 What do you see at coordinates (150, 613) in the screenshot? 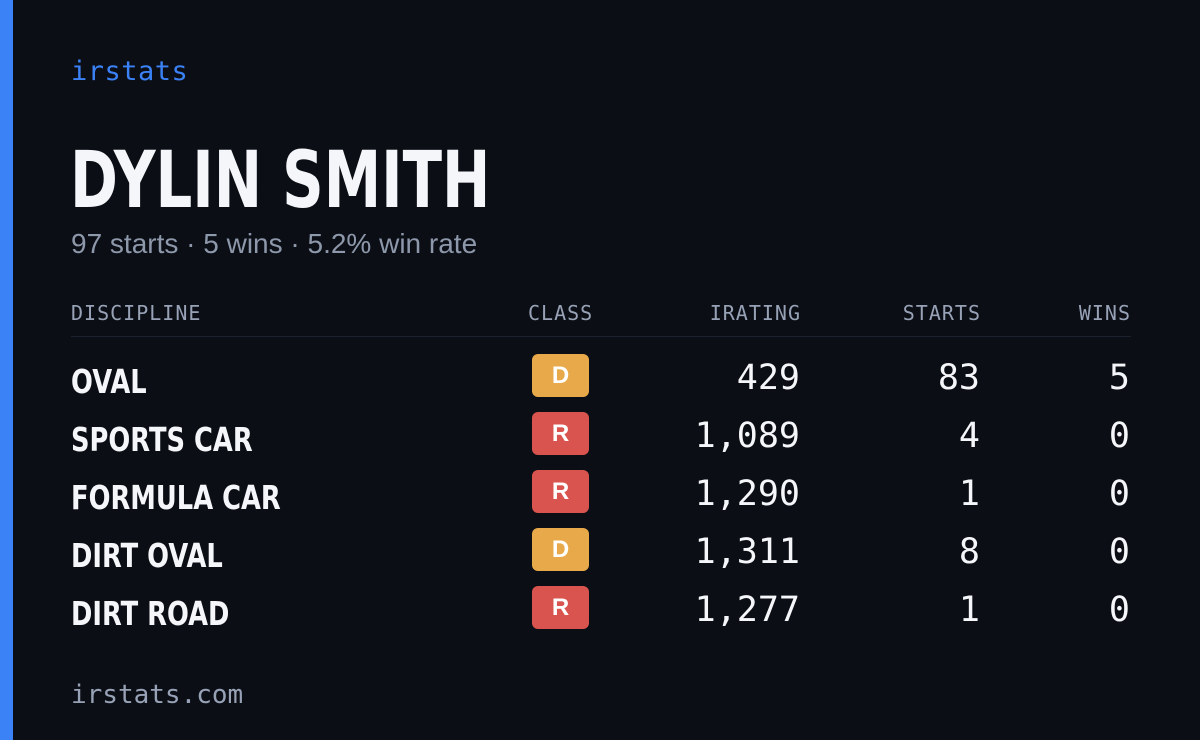
I see `discipline-name: DIRT ROAD` at bounding box center [150, 613].